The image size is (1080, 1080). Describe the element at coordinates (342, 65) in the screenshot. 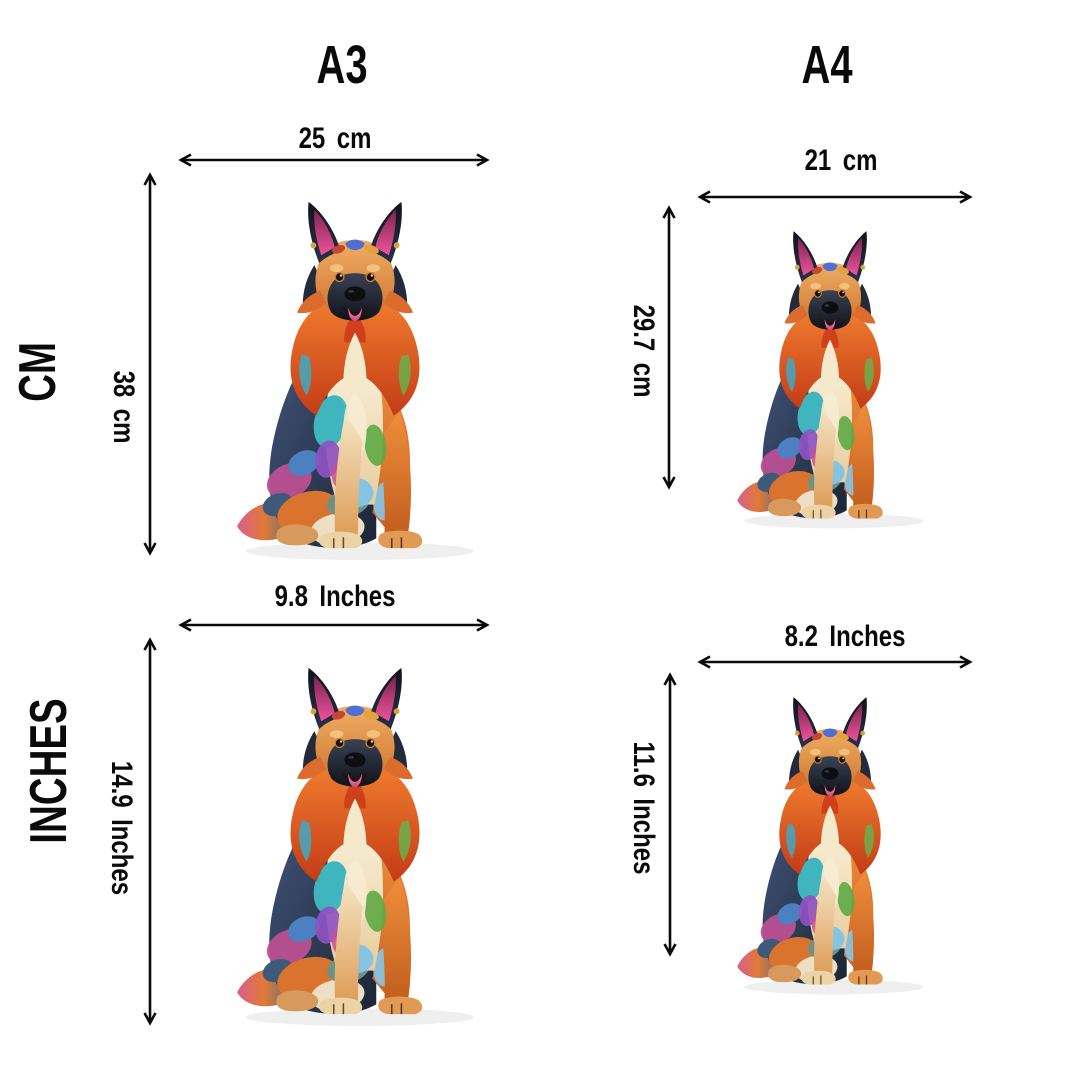

I see `column-header-a3: A3` at that location.